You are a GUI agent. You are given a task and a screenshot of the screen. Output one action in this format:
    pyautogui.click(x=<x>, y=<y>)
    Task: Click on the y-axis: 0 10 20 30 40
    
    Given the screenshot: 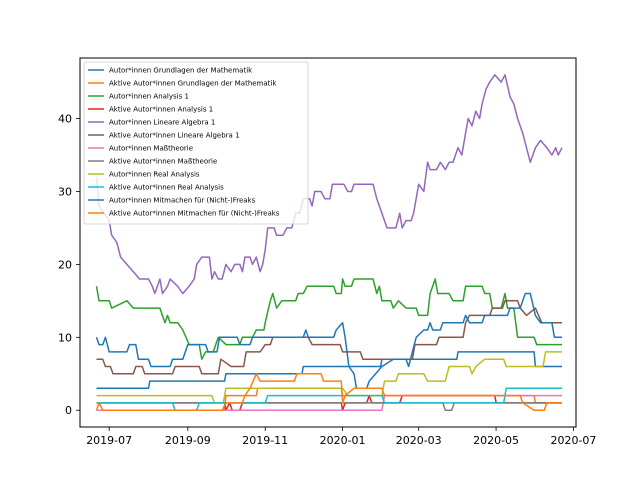 What is the action you would take?
    pyautogui.click(x=69, y=265)
    